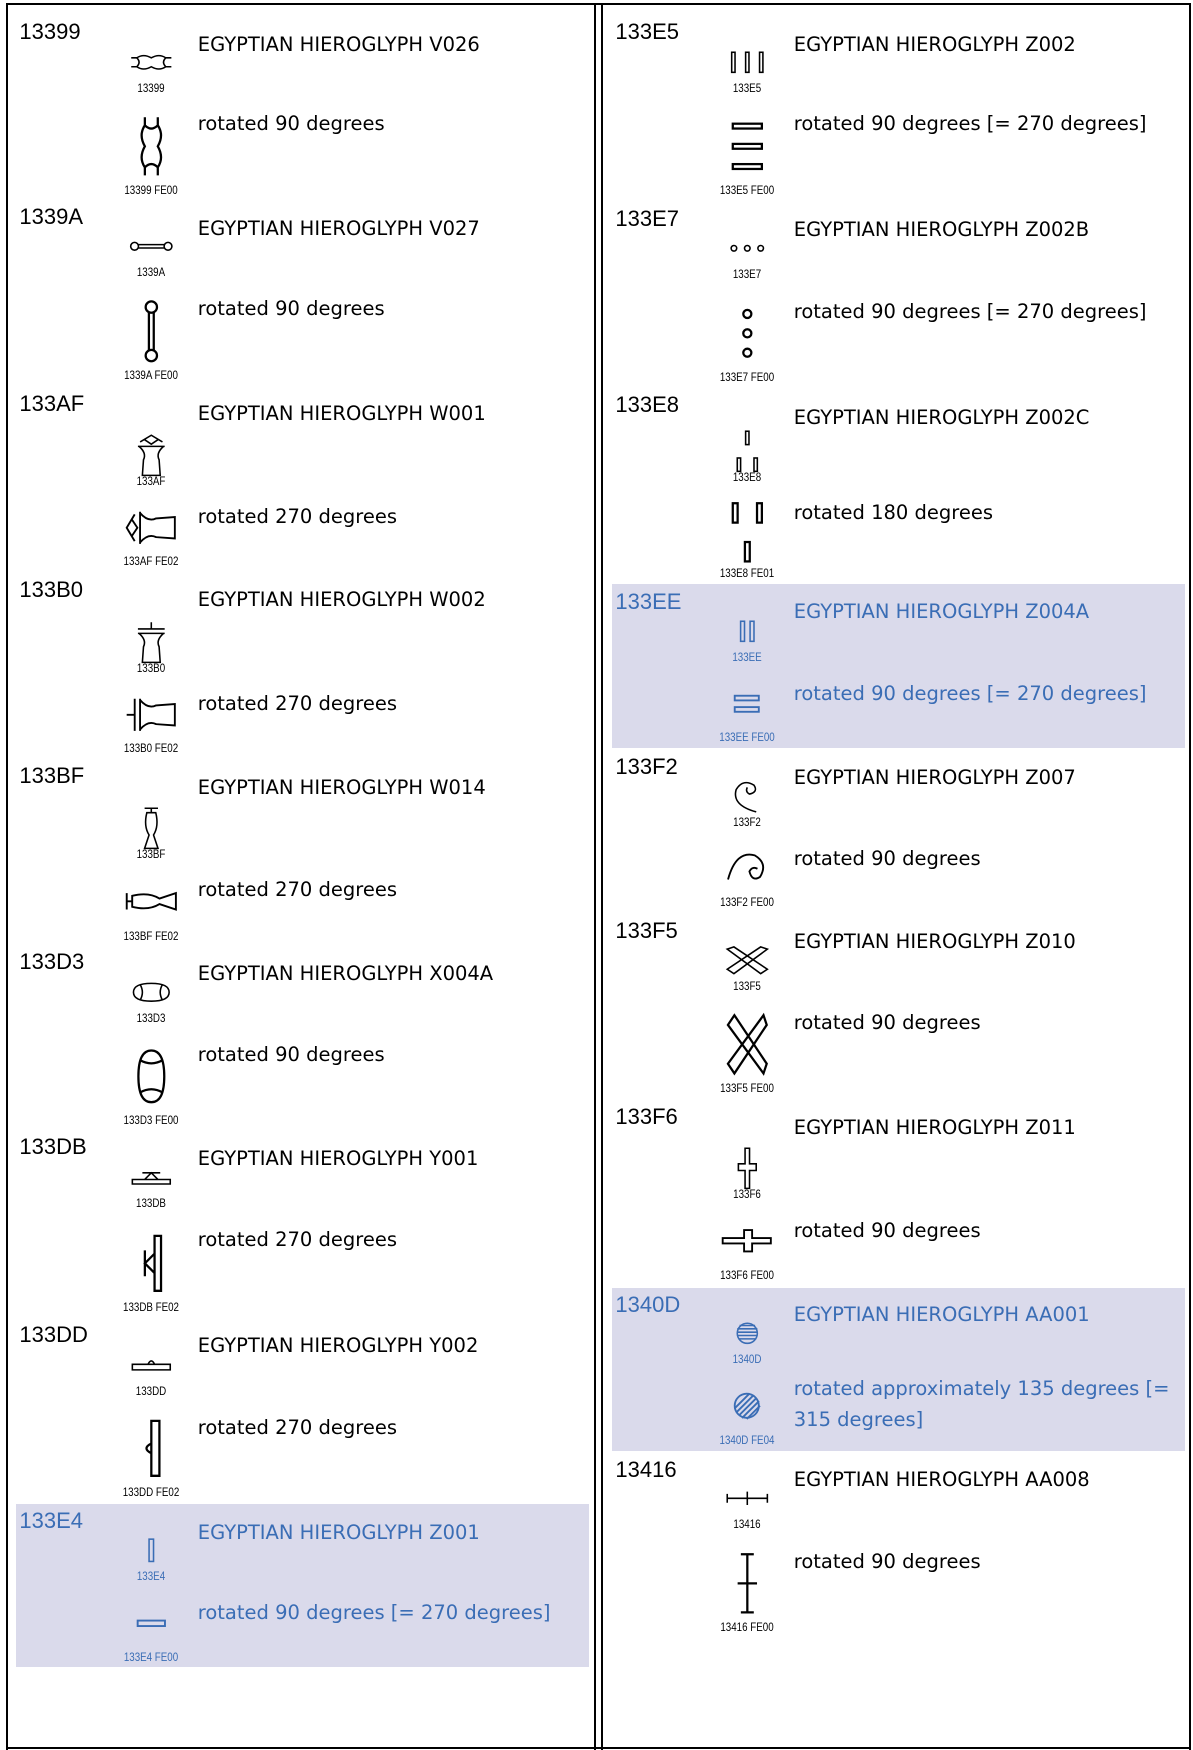 Image resolution: width=1193 pixels, height=1750 pixels. What do you see at coordinates (151, 1658) in the screenshot?
I see `variant-label: 133E4 FE00` at bounding box center [151, 1658].